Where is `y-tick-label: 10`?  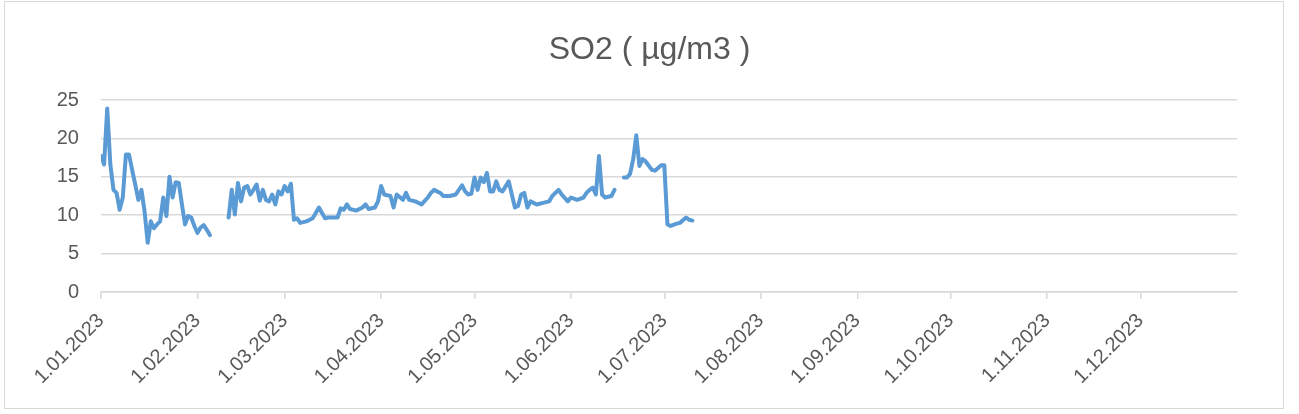 y-tick-label: 10 is located at coordinates (67, 213).